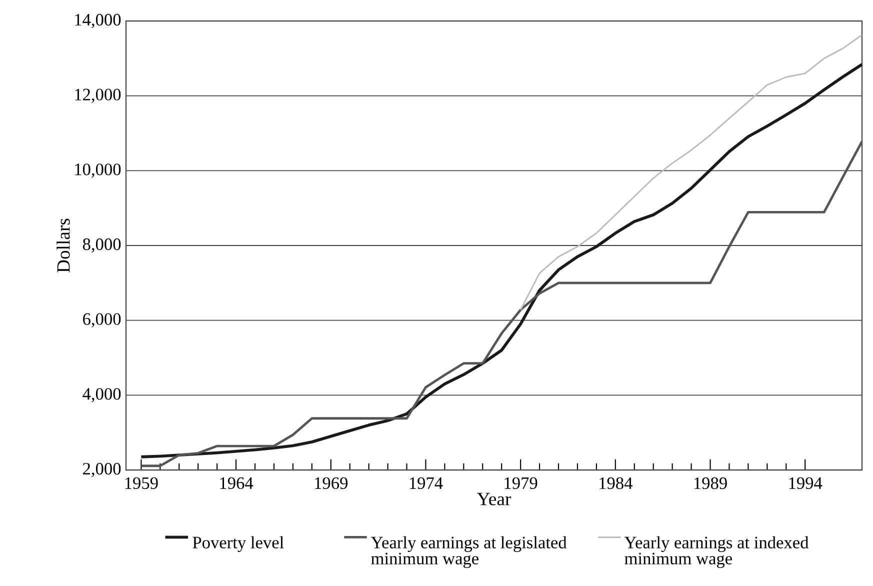 This screenshot has width=873, height=586. What do you see at coordinates (716, 552) in the screenshot?
I see `legend-label: Yearly earnings at indexed minimum wage` at bounding box center [716, 552].